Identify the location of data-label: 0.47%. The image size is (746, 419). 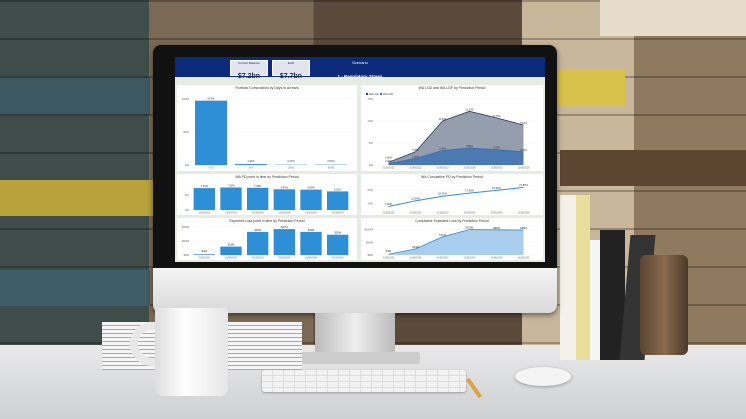
(291, 161).